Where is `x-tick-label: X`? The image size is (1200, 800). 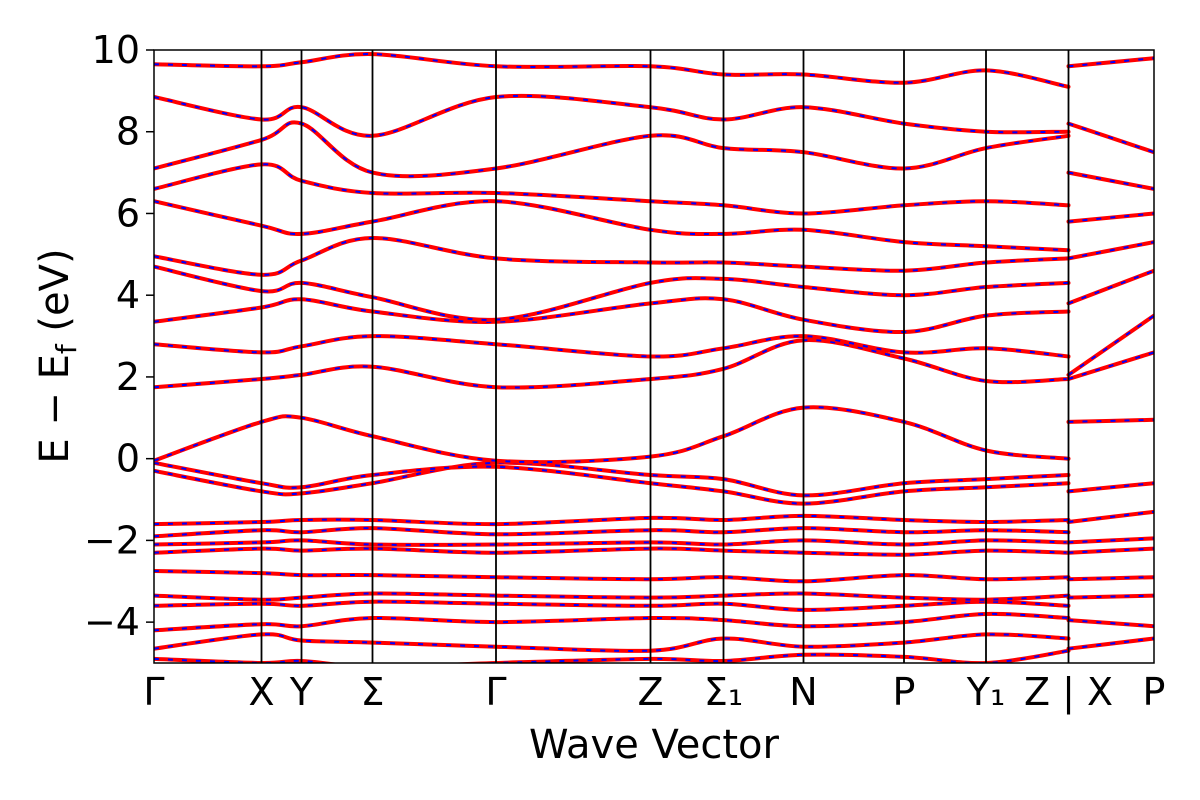 x-tick-label: X is located at coordinates (261, 692).